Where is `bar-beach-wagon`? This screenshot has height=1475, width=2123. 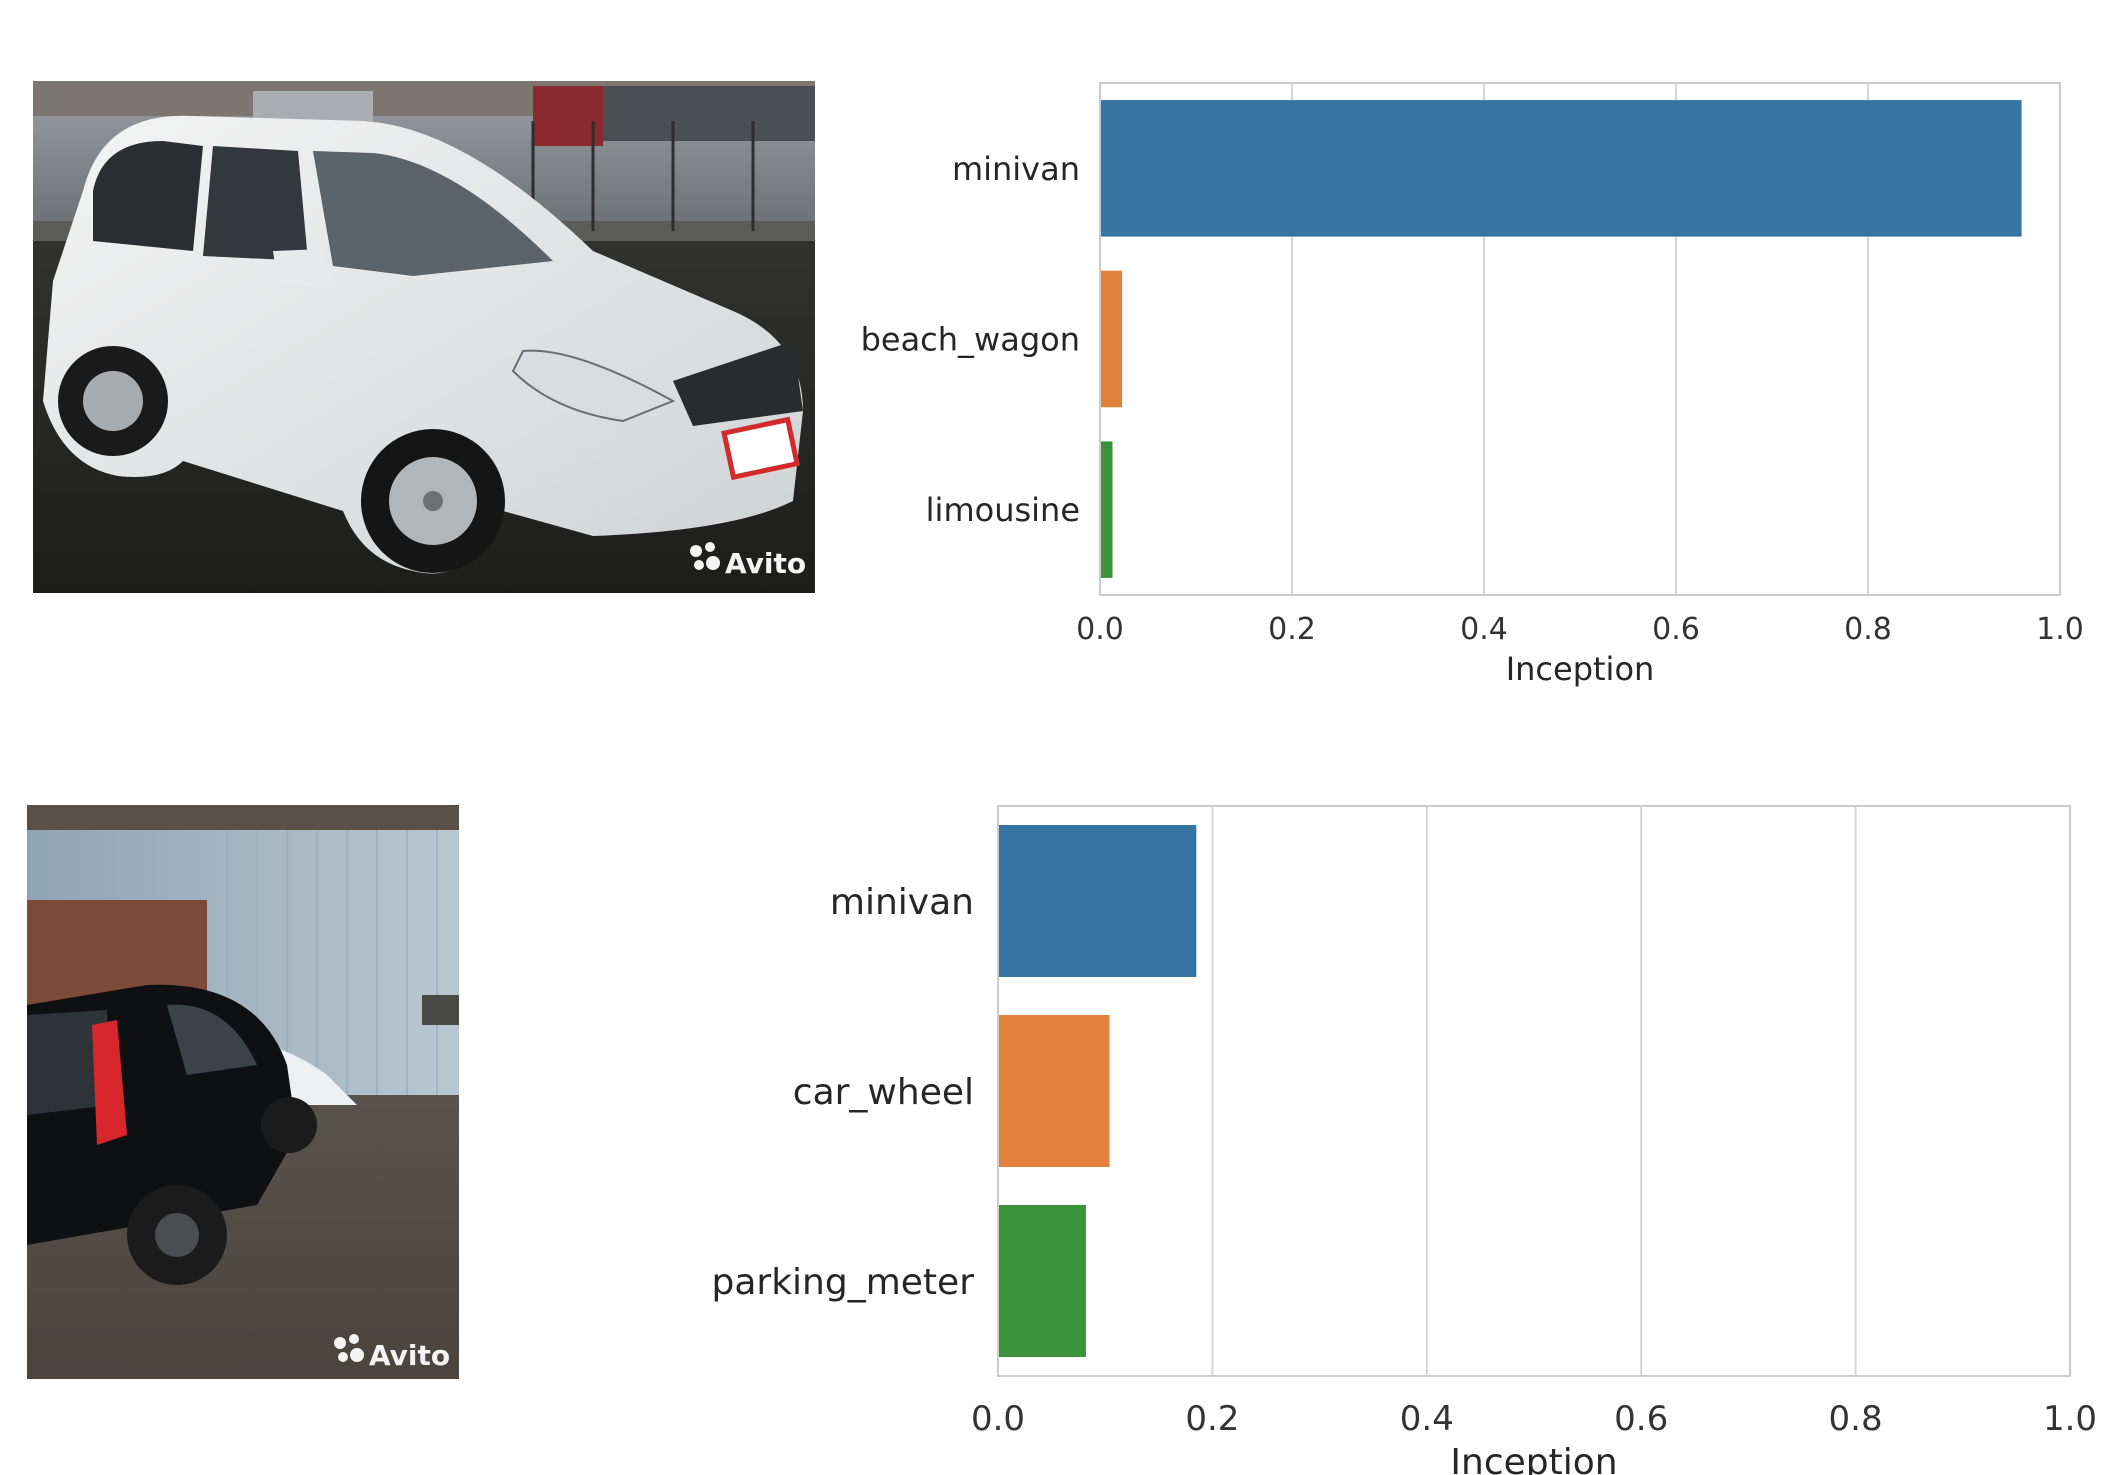
bar-beach-wagon is located at coordinates (1111, 339).